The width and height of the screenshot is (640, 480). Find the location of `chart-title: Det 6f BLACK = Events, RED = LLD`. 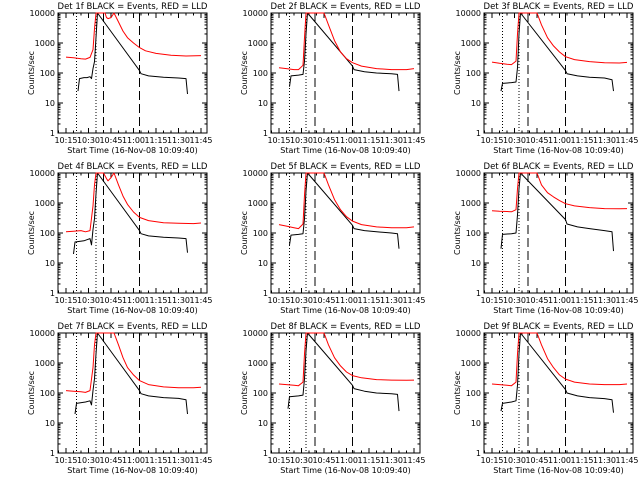

chart-title: Det 6f BLACK = Events, RED = LLD is located at coordinates (559, 167).